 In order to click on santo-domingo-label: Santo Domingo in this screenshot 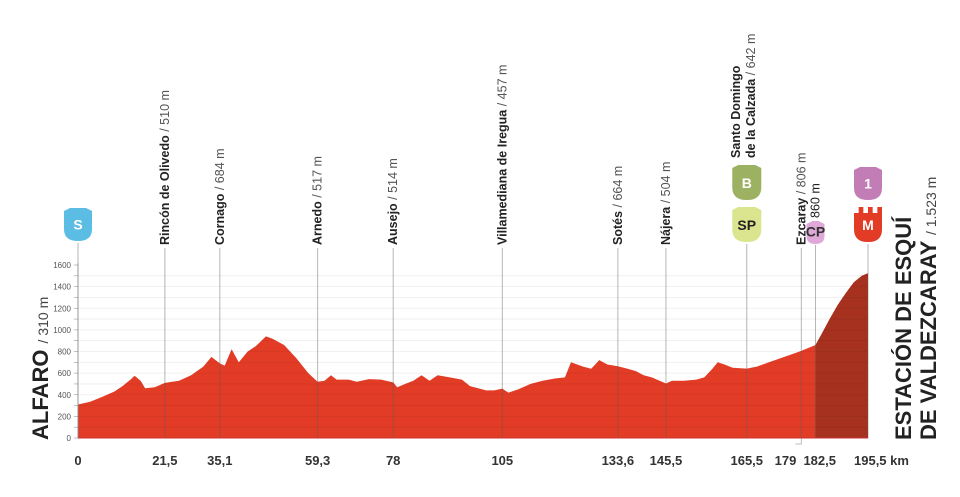, I will do `click(736, 111)`.